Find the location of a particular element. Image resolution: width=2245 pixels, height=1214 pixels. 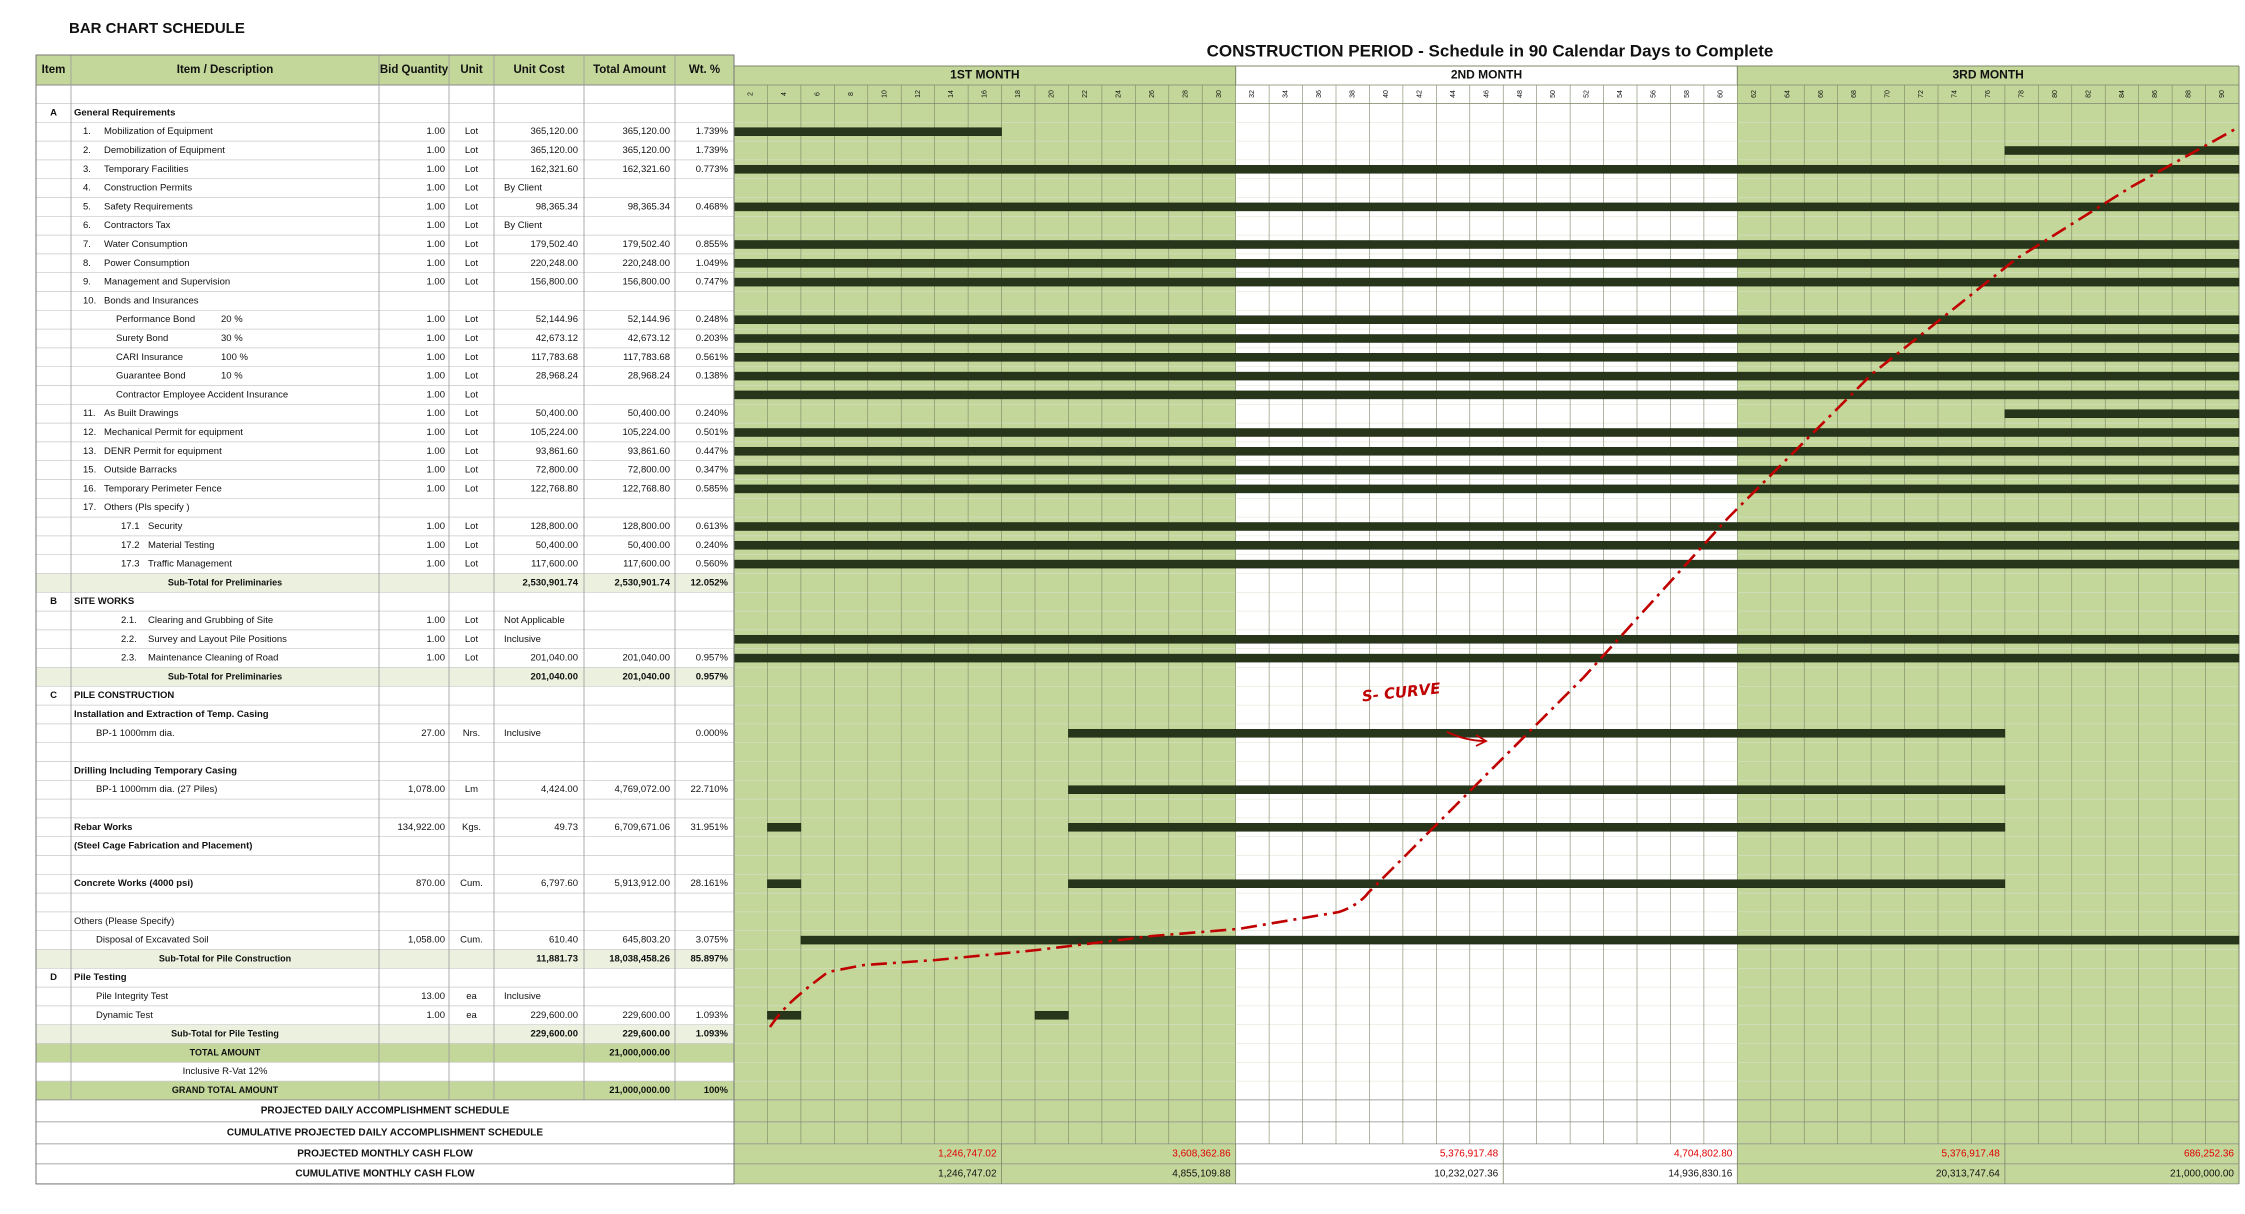

cell-desc: (Steel Cage Fabrication and Placement) is located at coordinates (163, 846).